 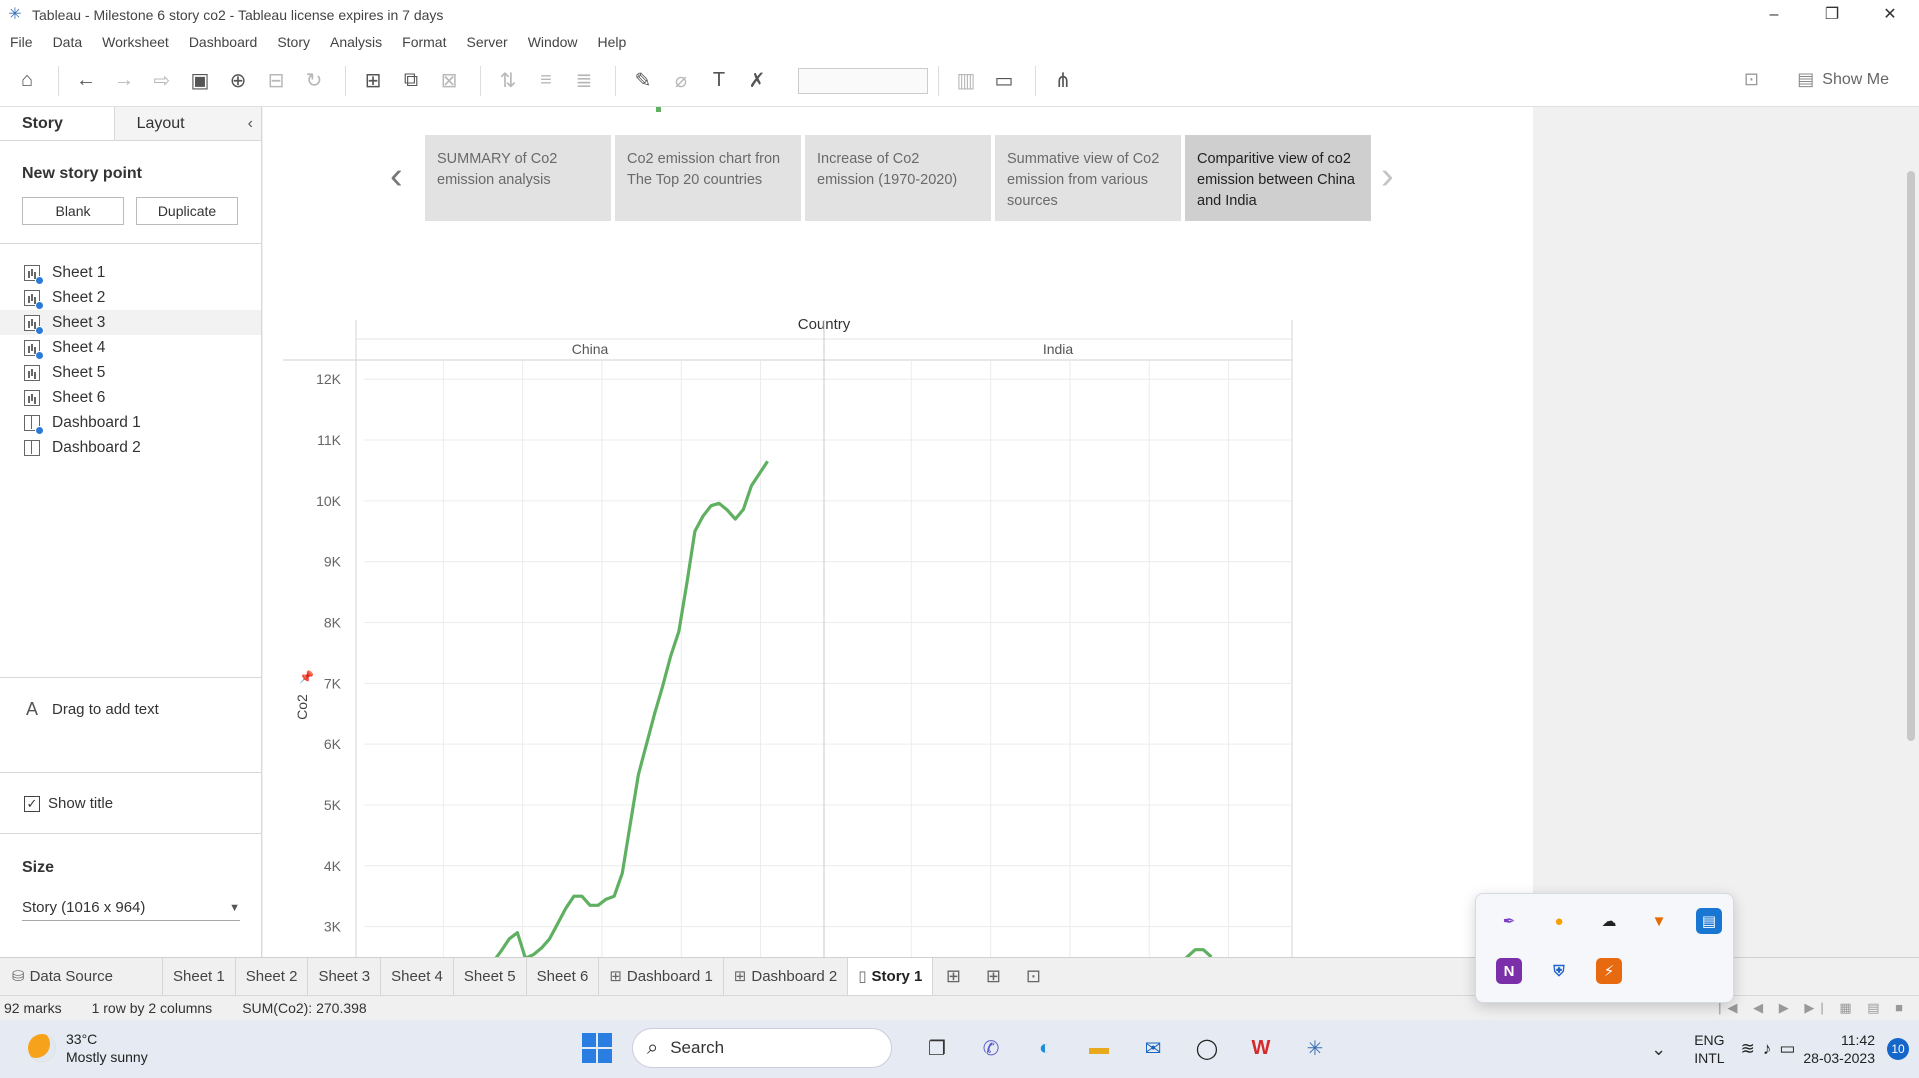 I want to click on menu-data: Data, so click(x=67, y=42).